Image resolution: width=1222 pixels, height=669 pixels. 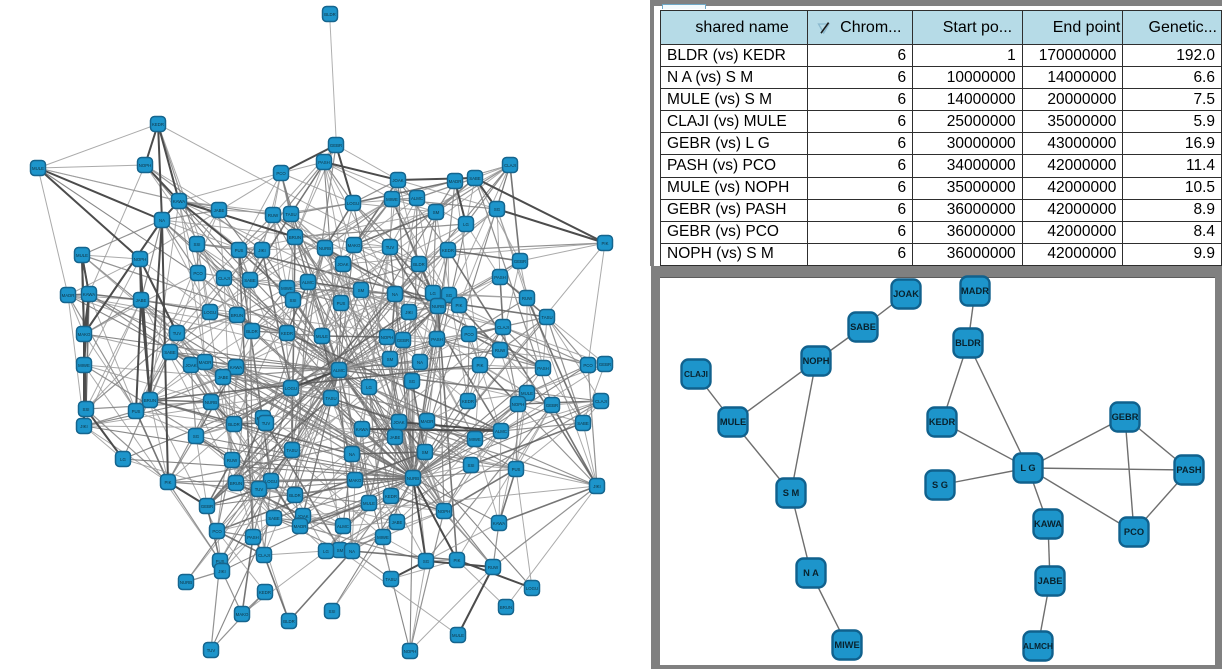 What do you see at coordinates (168, 482) in the screenshot?
I see `svg-text: PIK` at bounding box center [168, 482].